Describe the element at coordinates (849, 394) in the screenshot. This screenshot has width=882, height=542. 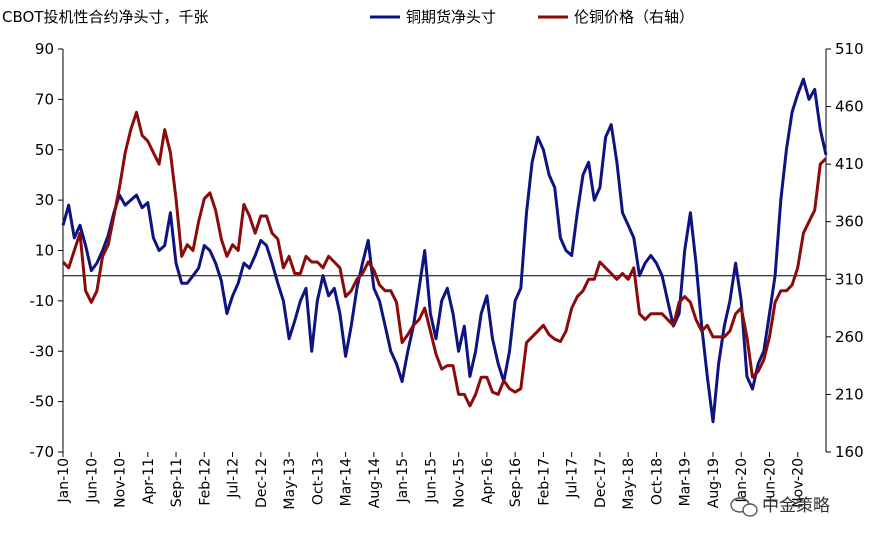
I see `right-tick-label: 210` at that location.